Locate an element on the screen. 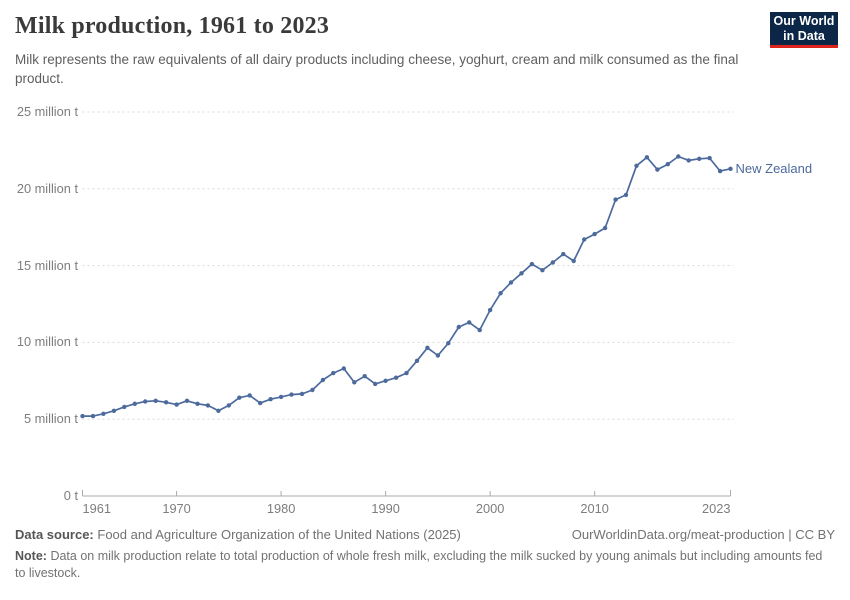  data-point-1965 is located at coordinates (124, 407).